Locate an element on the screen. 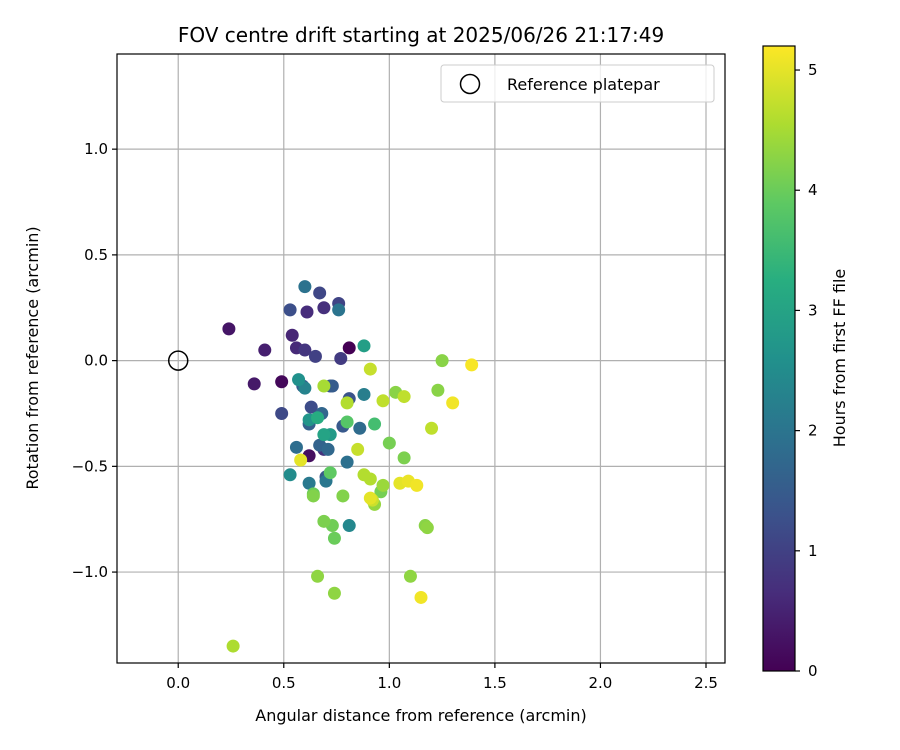 This screenshot has height=750, width=900. reference-marker-layer is located at coordinates (178, 360).